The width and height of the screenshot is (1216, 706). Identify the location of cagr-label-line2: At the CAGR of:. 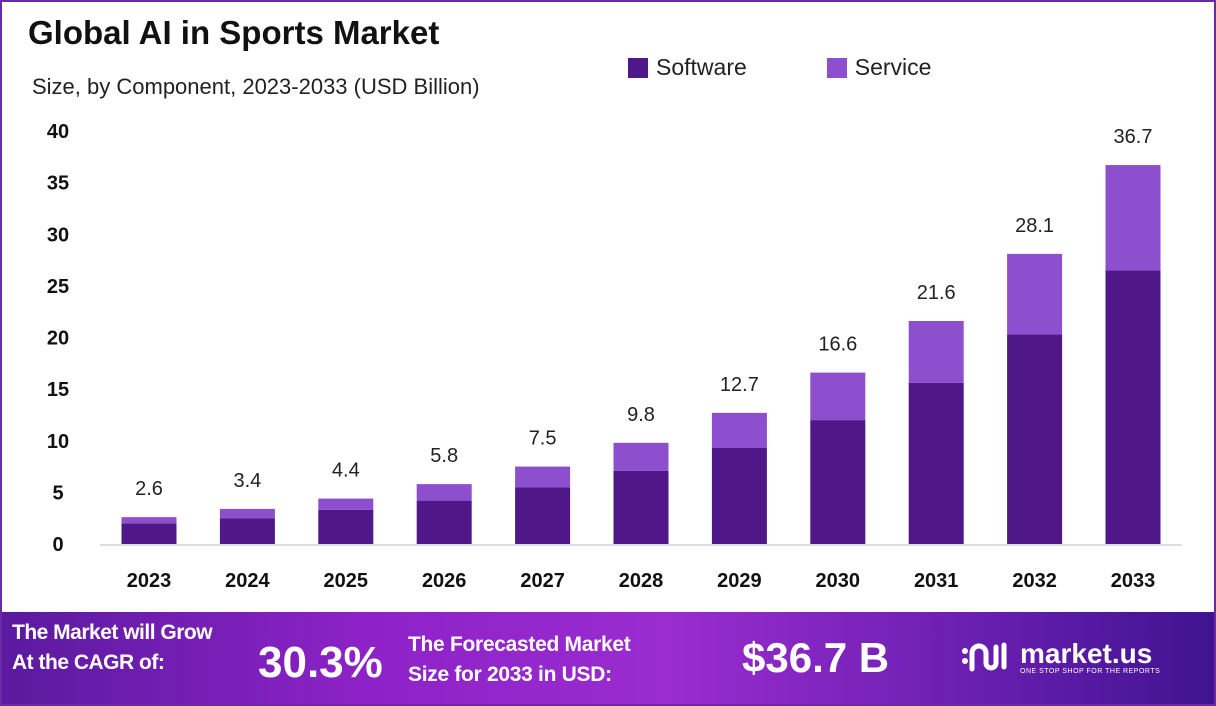
(88, 662).